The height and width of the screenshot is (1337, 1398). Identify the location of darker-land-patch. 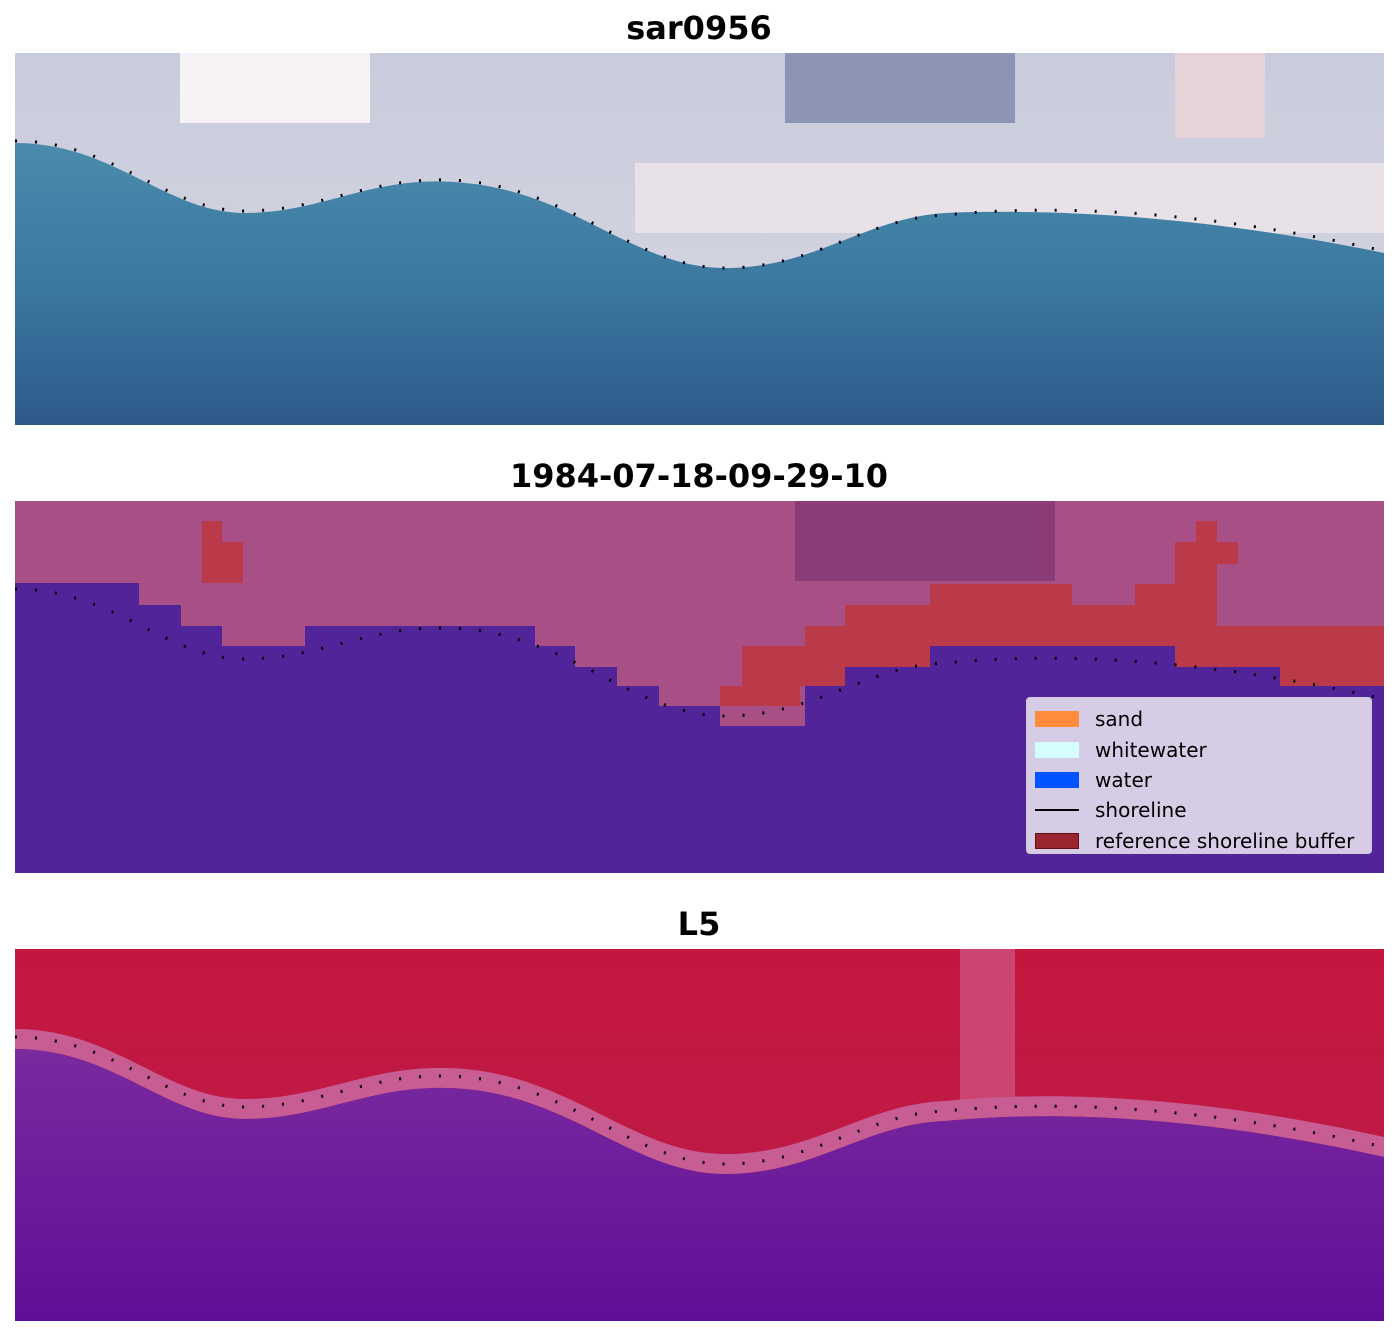
(925, 541).